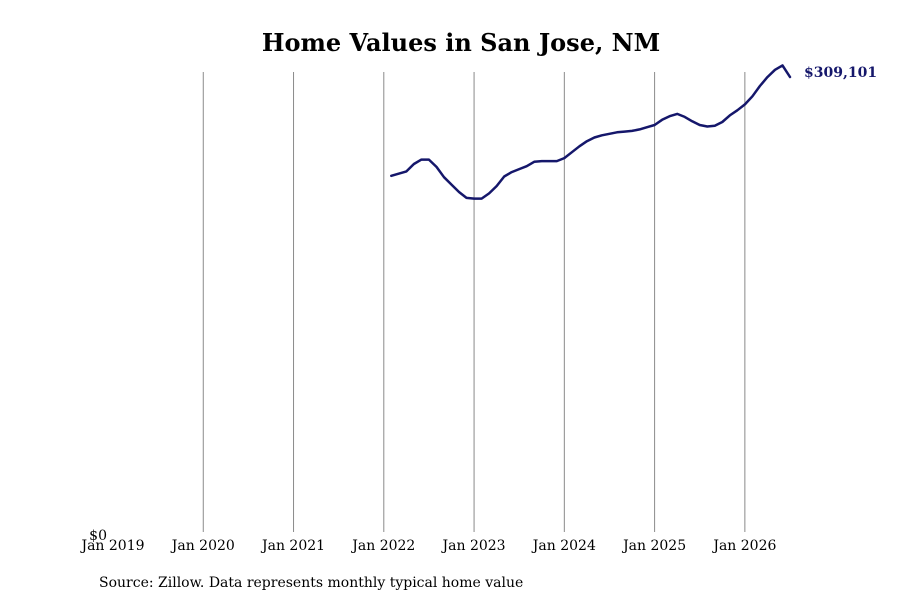 The width and height of the screenshot is (900, 600). I want to click on x-tick-label: Jan 2019, so click(111, 546).